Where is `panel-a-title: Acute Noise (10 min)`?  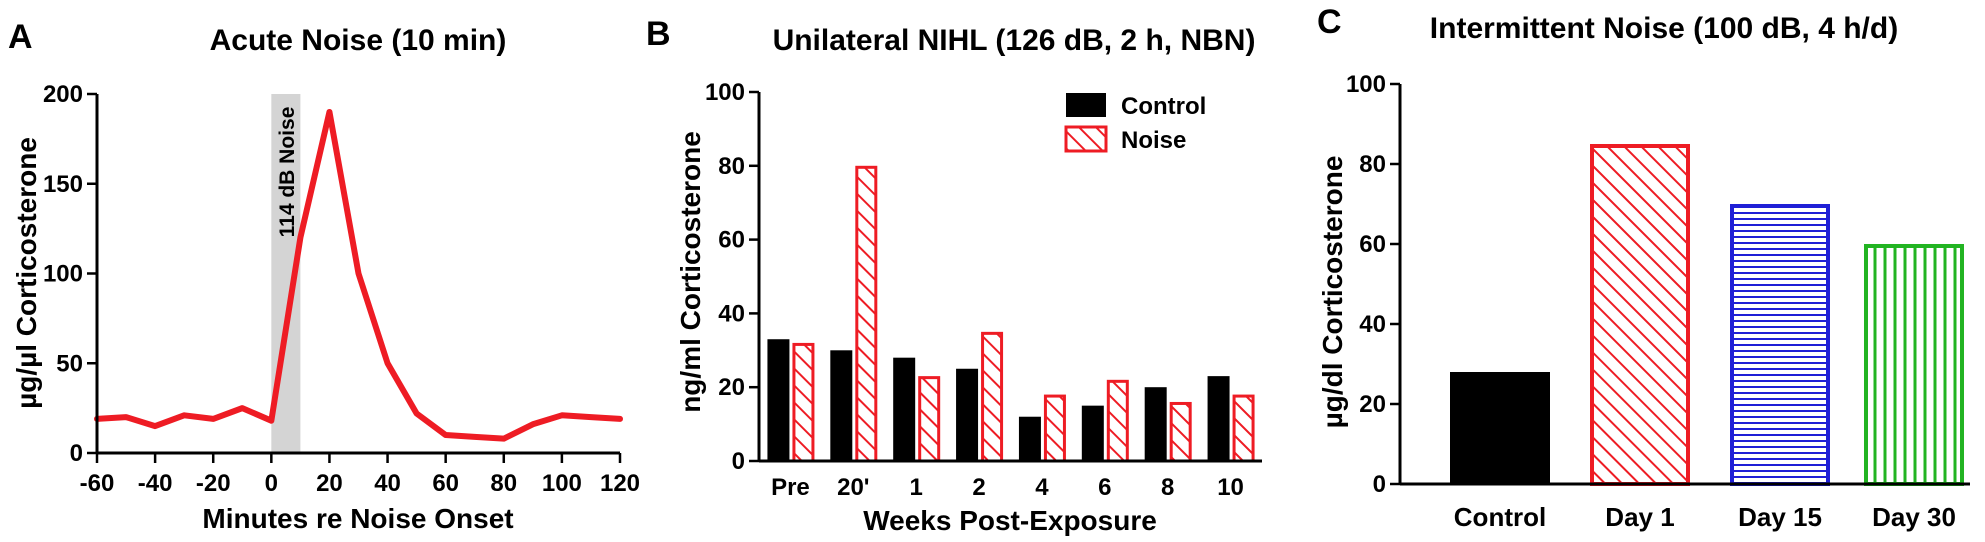 panel-a-title: Acute Noise (10 min) is located at coordinates (358, 40).